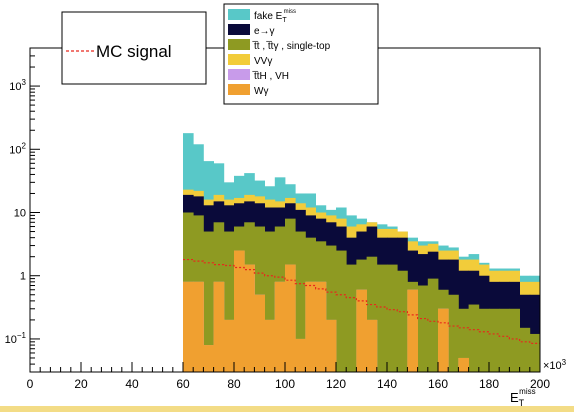 The height and width of the screenshot is (412, 574). Describe the element at coordinates (291, 46) in the screenshot. I see `legend-label-ttbar: t̅t , t̅tγ , single-top` at that location.